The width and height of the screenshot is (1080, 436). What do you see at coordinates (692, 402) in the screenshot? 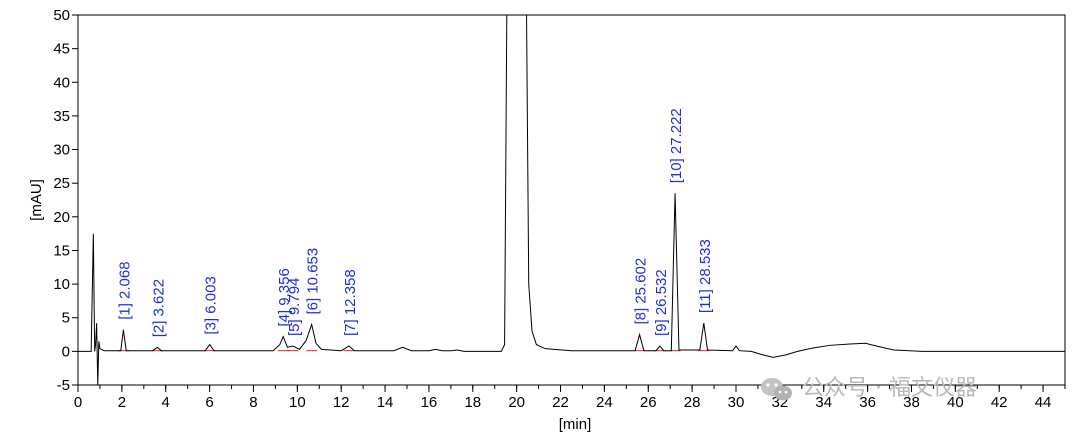
I see `x-tick-label: 28` at bounding box center [692, 402].